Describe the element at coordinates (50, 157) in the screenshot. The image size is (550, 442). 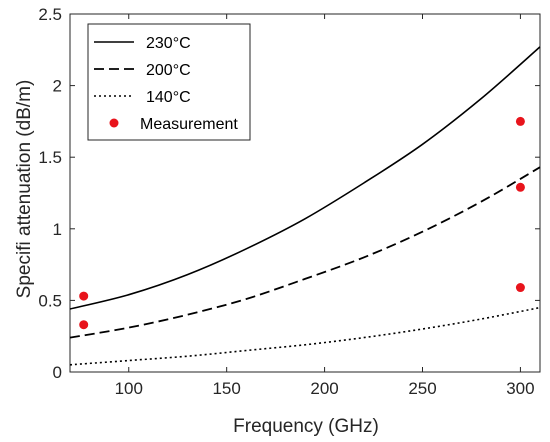
I see `y-tick-label: 1.5` at that location.